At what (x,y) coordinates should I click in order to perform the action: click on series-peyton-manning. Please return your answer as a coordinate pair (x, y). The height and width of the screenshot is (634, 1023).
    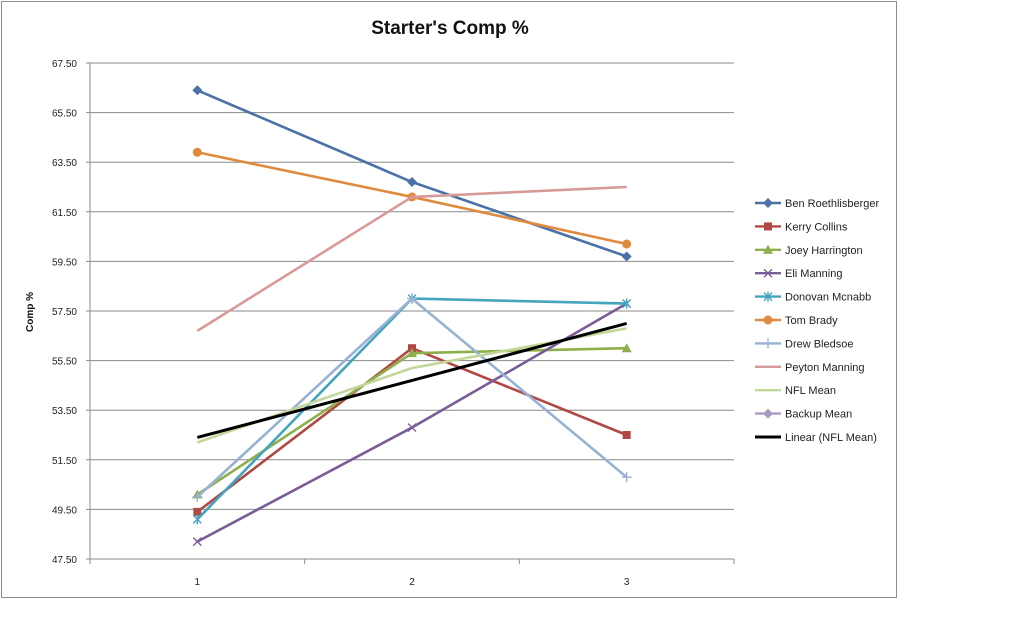
    Looking at the image, I should click on (411, 258).